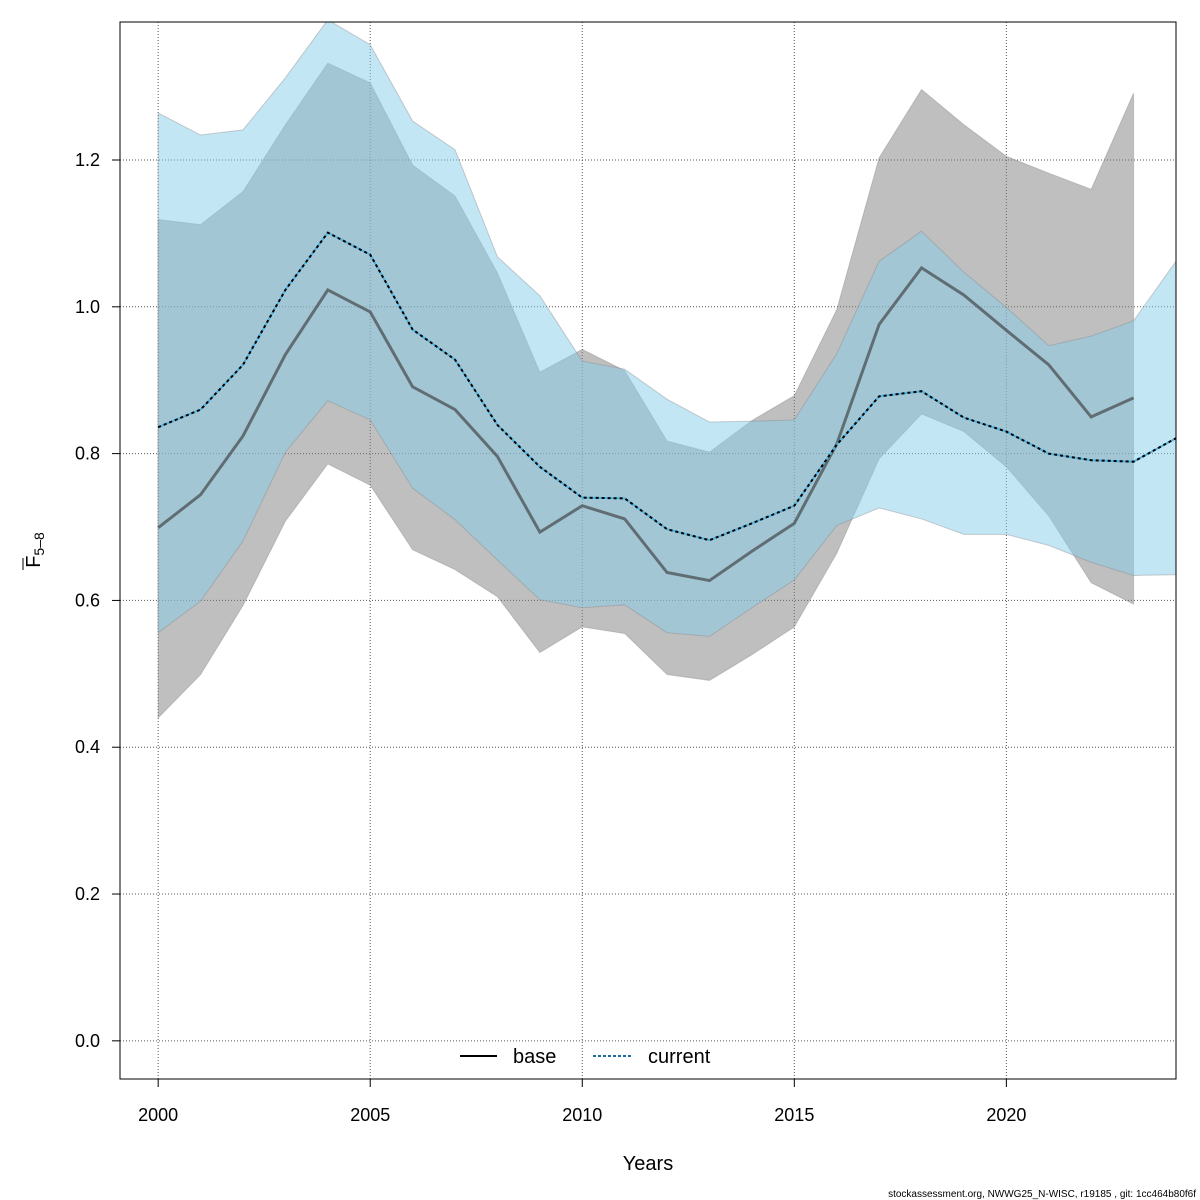  Describe the element at coordinates (1006, 1115) in the screenshot. I see `x-tick-label: 2020` at that location.